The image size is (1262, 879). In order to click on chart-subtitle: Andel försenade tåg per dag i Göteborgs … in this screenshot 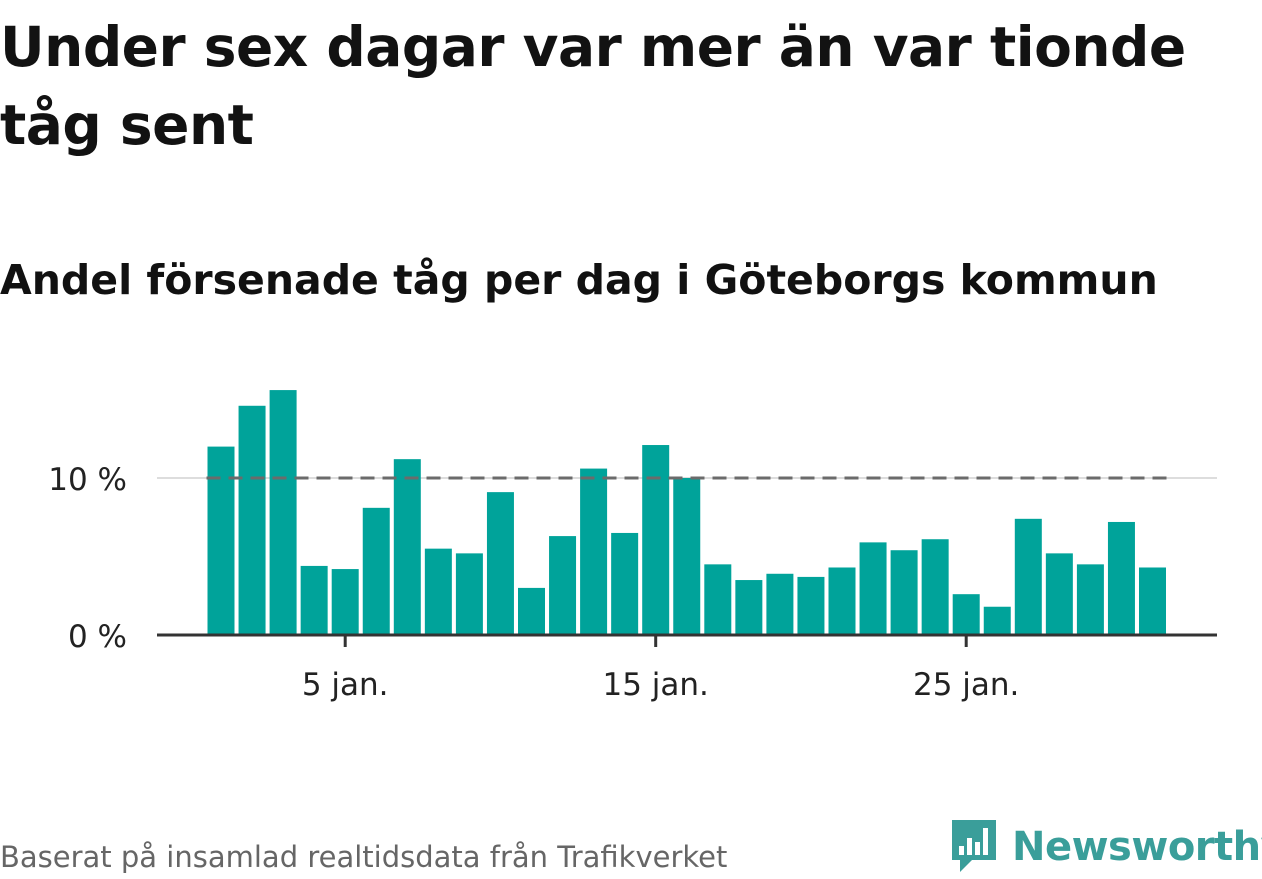, I will do `click(579, 280)`.